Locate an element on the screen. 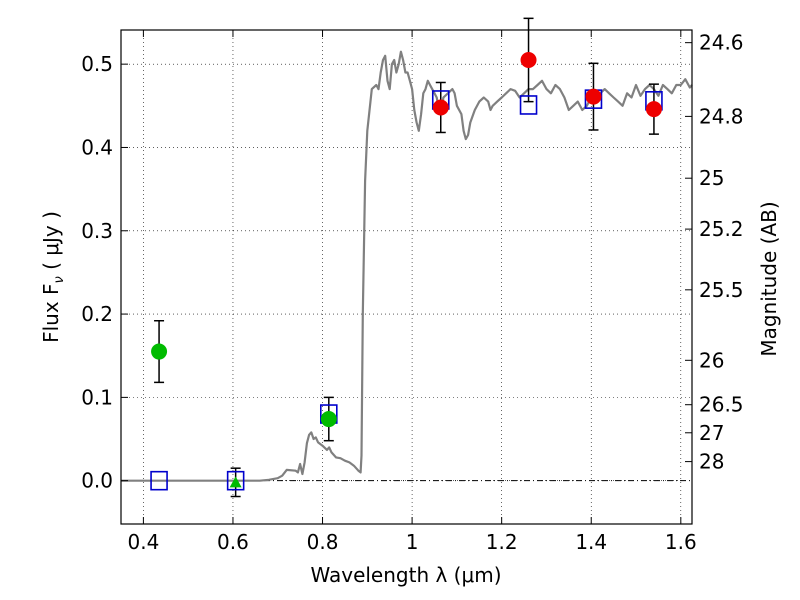  y-tick-label: 0.3 is located at coordinates (97, 231).